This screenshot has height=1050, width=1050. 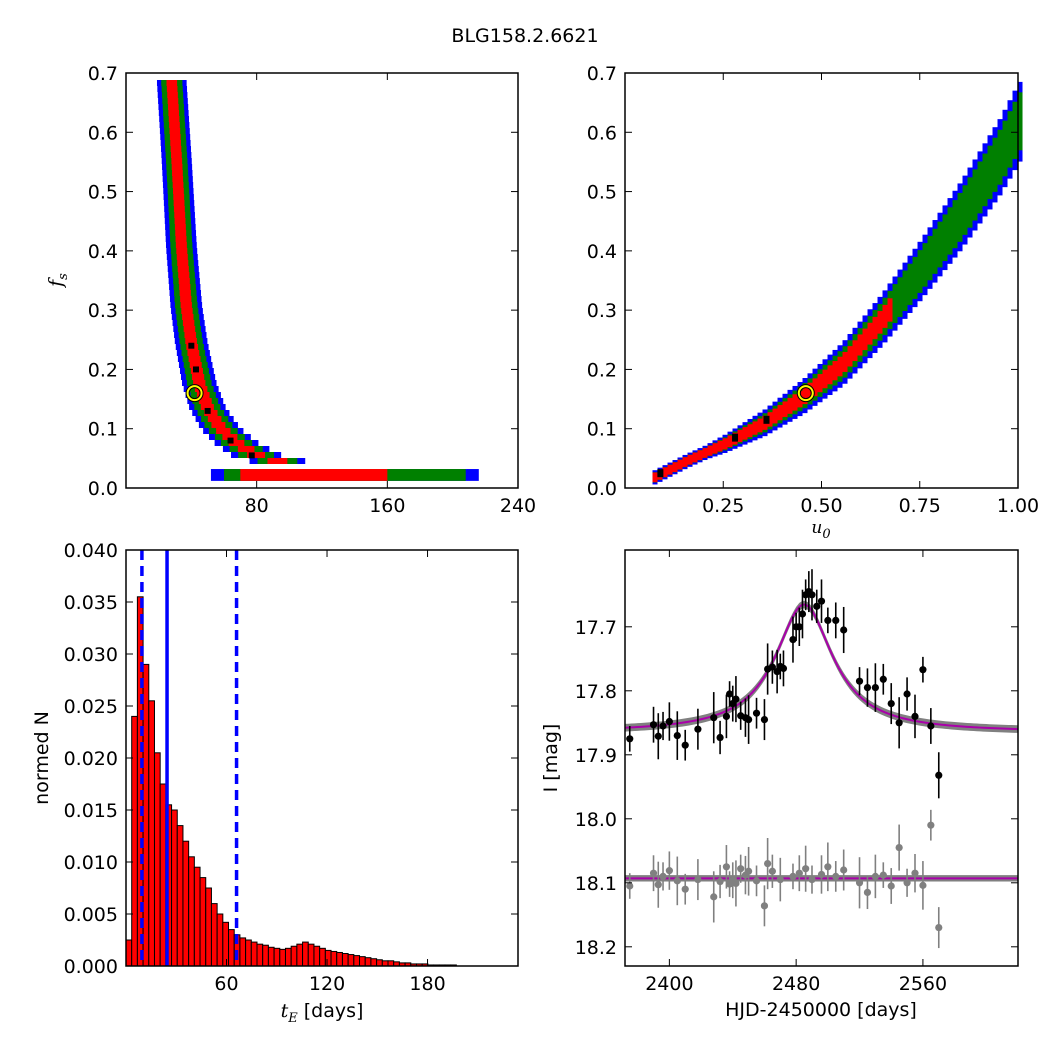 I want to click on y-tick-label: 0.3, so click(x=103, y=311).